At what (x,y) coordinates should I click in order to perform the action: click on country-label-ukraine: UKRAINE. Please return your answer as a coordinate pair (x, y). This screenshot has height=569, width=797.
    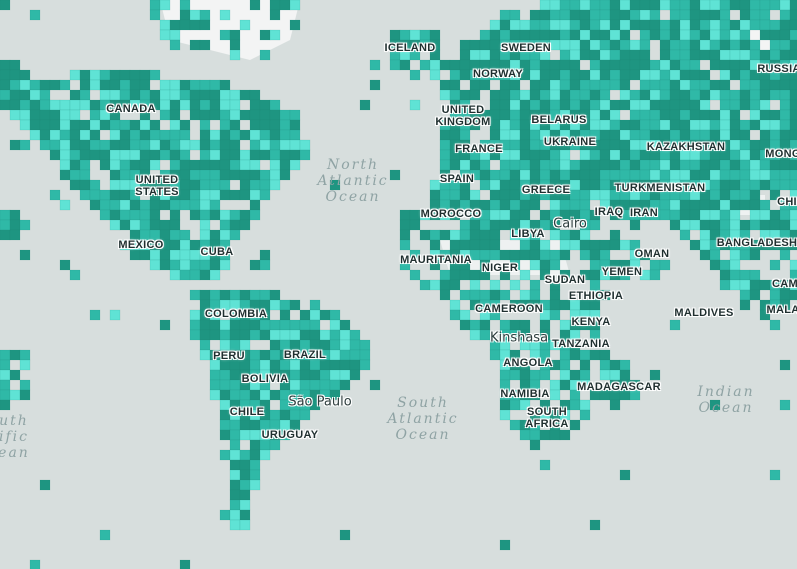
    Looking at the image, I should click on (570, 142).